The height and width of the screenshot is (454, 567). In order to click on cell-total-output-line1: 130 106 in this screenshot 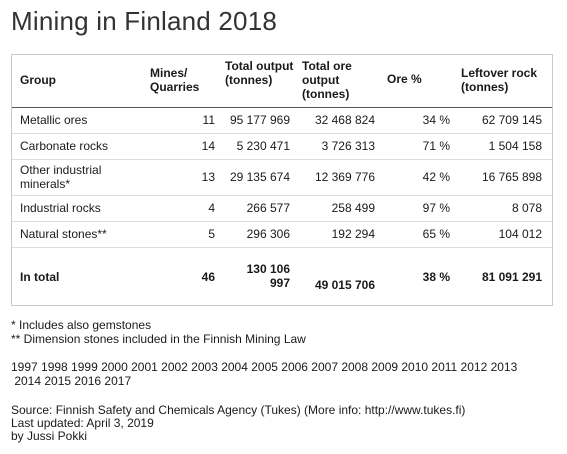, I will do `click(268, 269)`.